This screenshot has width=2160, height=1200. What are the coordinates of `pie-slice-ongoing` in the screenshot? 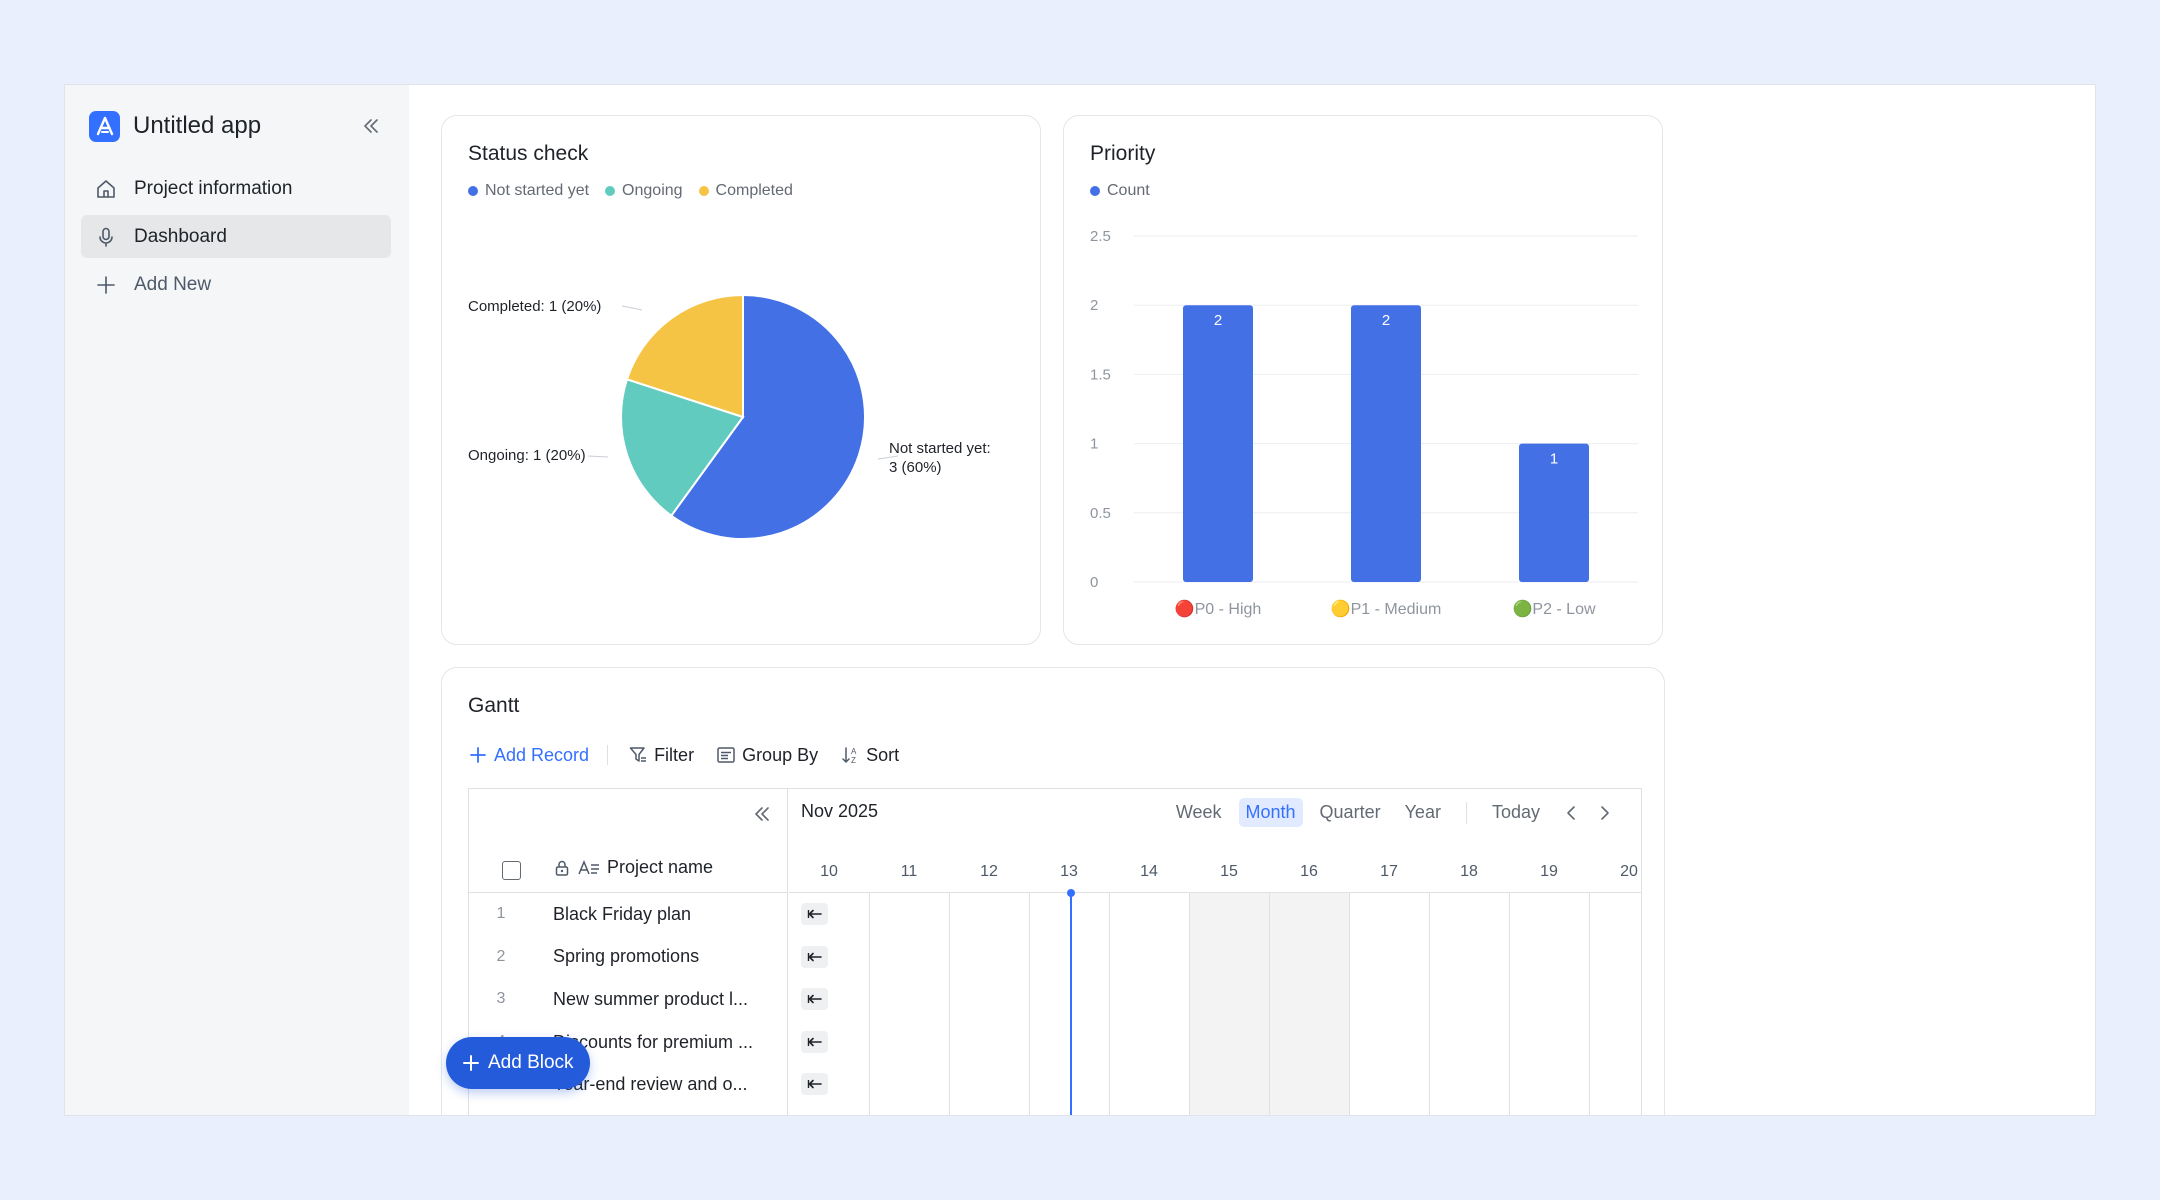 It's located at (682, 448).